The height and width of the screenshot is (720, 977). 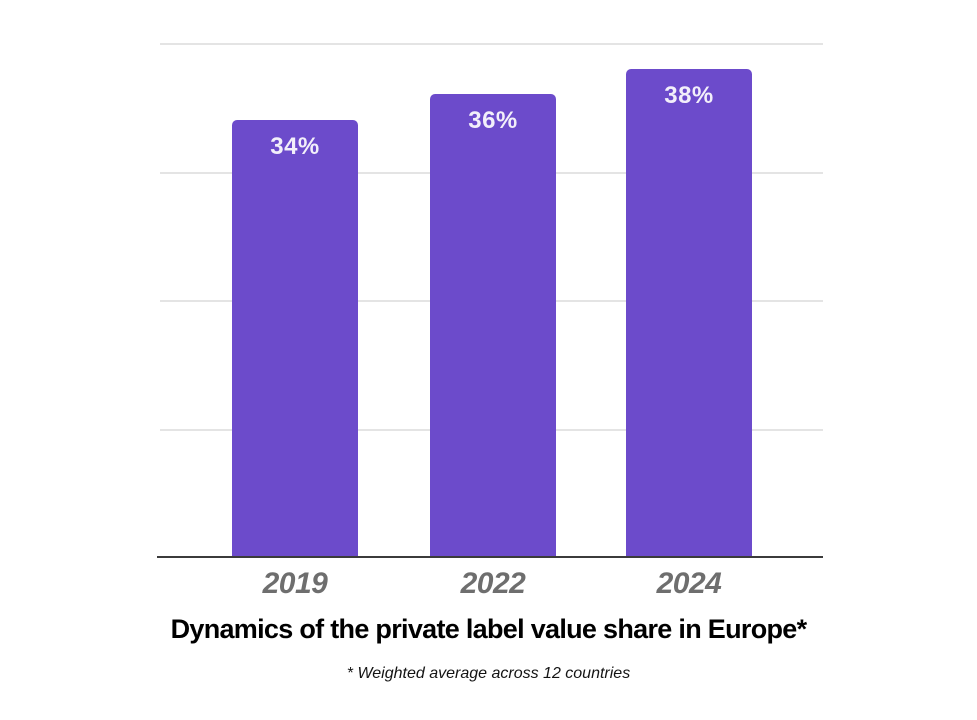 I want to click on x-axis-label-2024: 2024, so click(x=689, y=583).